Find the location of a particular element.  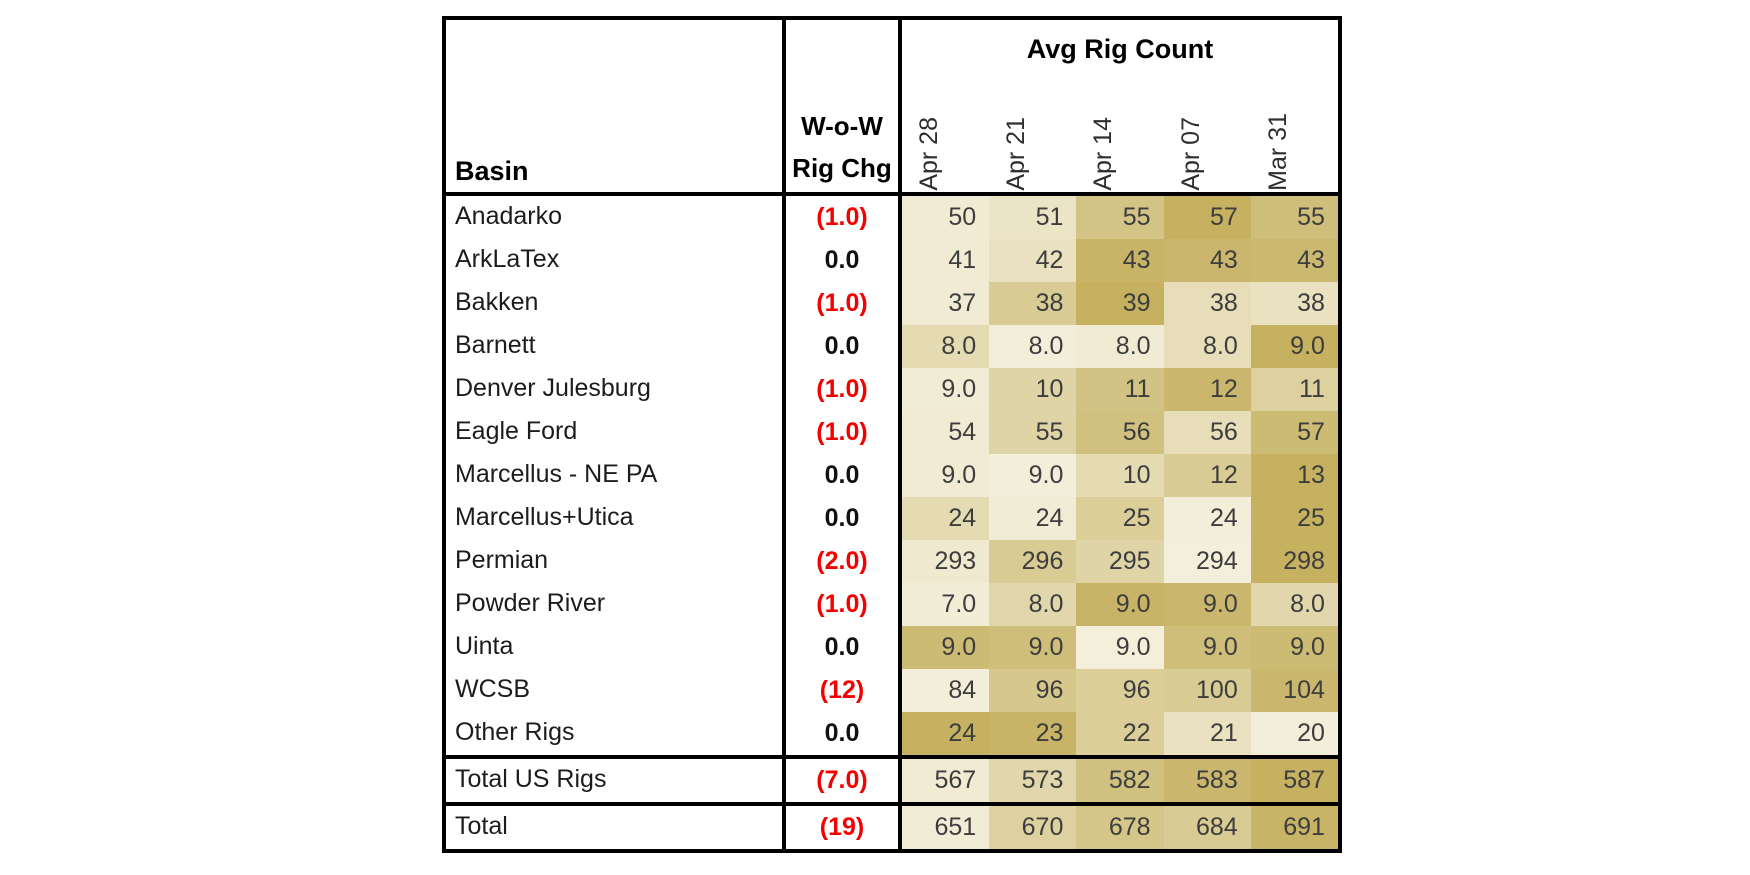

rig-count-cell: 22 is located at coordinates (1120, 733).